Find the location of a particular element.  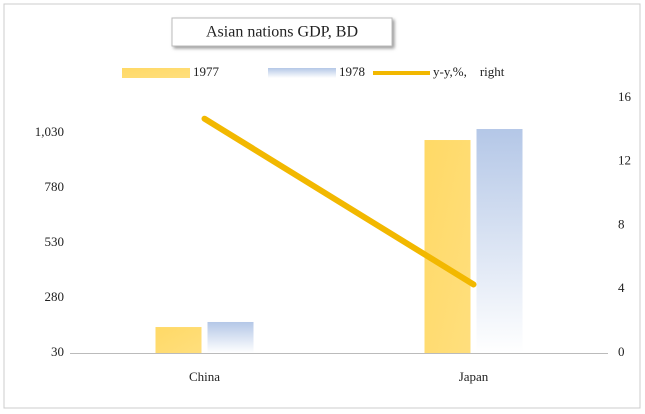

y-tick-label: 280 is located at coordinates (55, 296).